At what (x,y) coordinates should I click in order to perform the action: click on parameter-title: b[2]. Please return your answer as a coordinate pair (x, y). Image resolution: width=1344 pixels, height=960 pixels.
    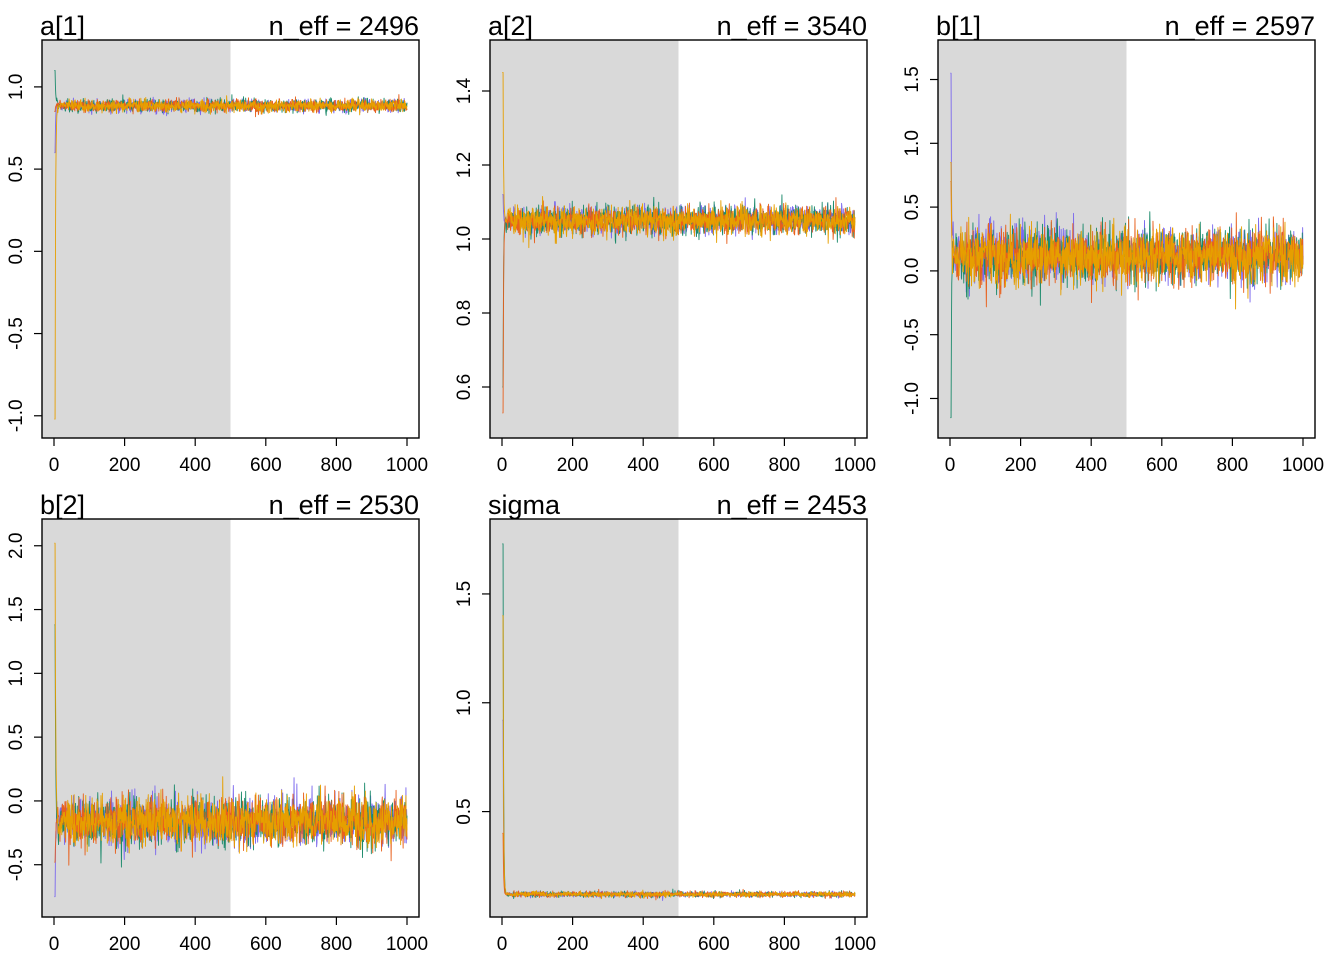
    Looking at the image, I should click on (62, 505).